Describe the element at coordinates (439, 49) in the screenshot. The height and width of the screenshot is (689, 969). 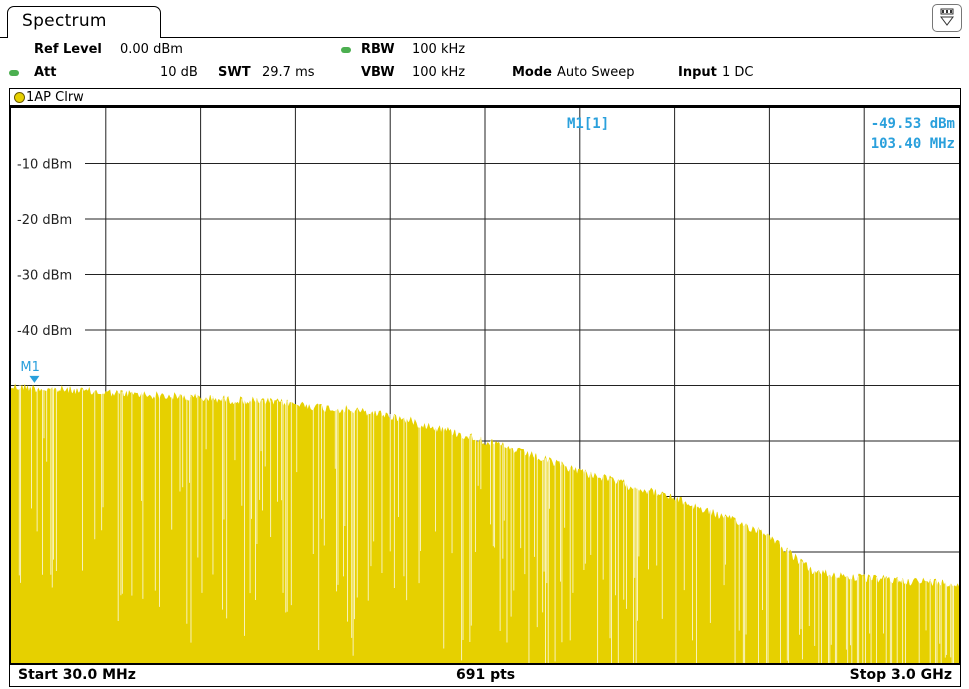
I see `rbw-value: 100 kHz` at that location.